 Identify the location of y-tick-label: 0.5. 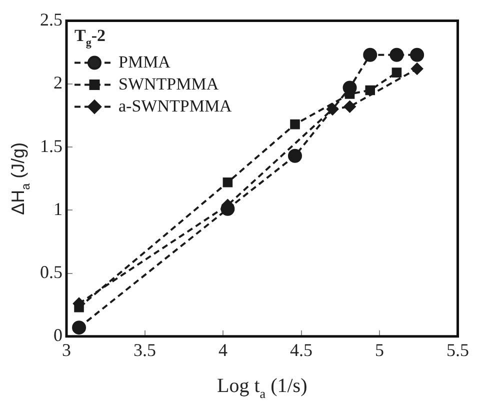
(51, 272).